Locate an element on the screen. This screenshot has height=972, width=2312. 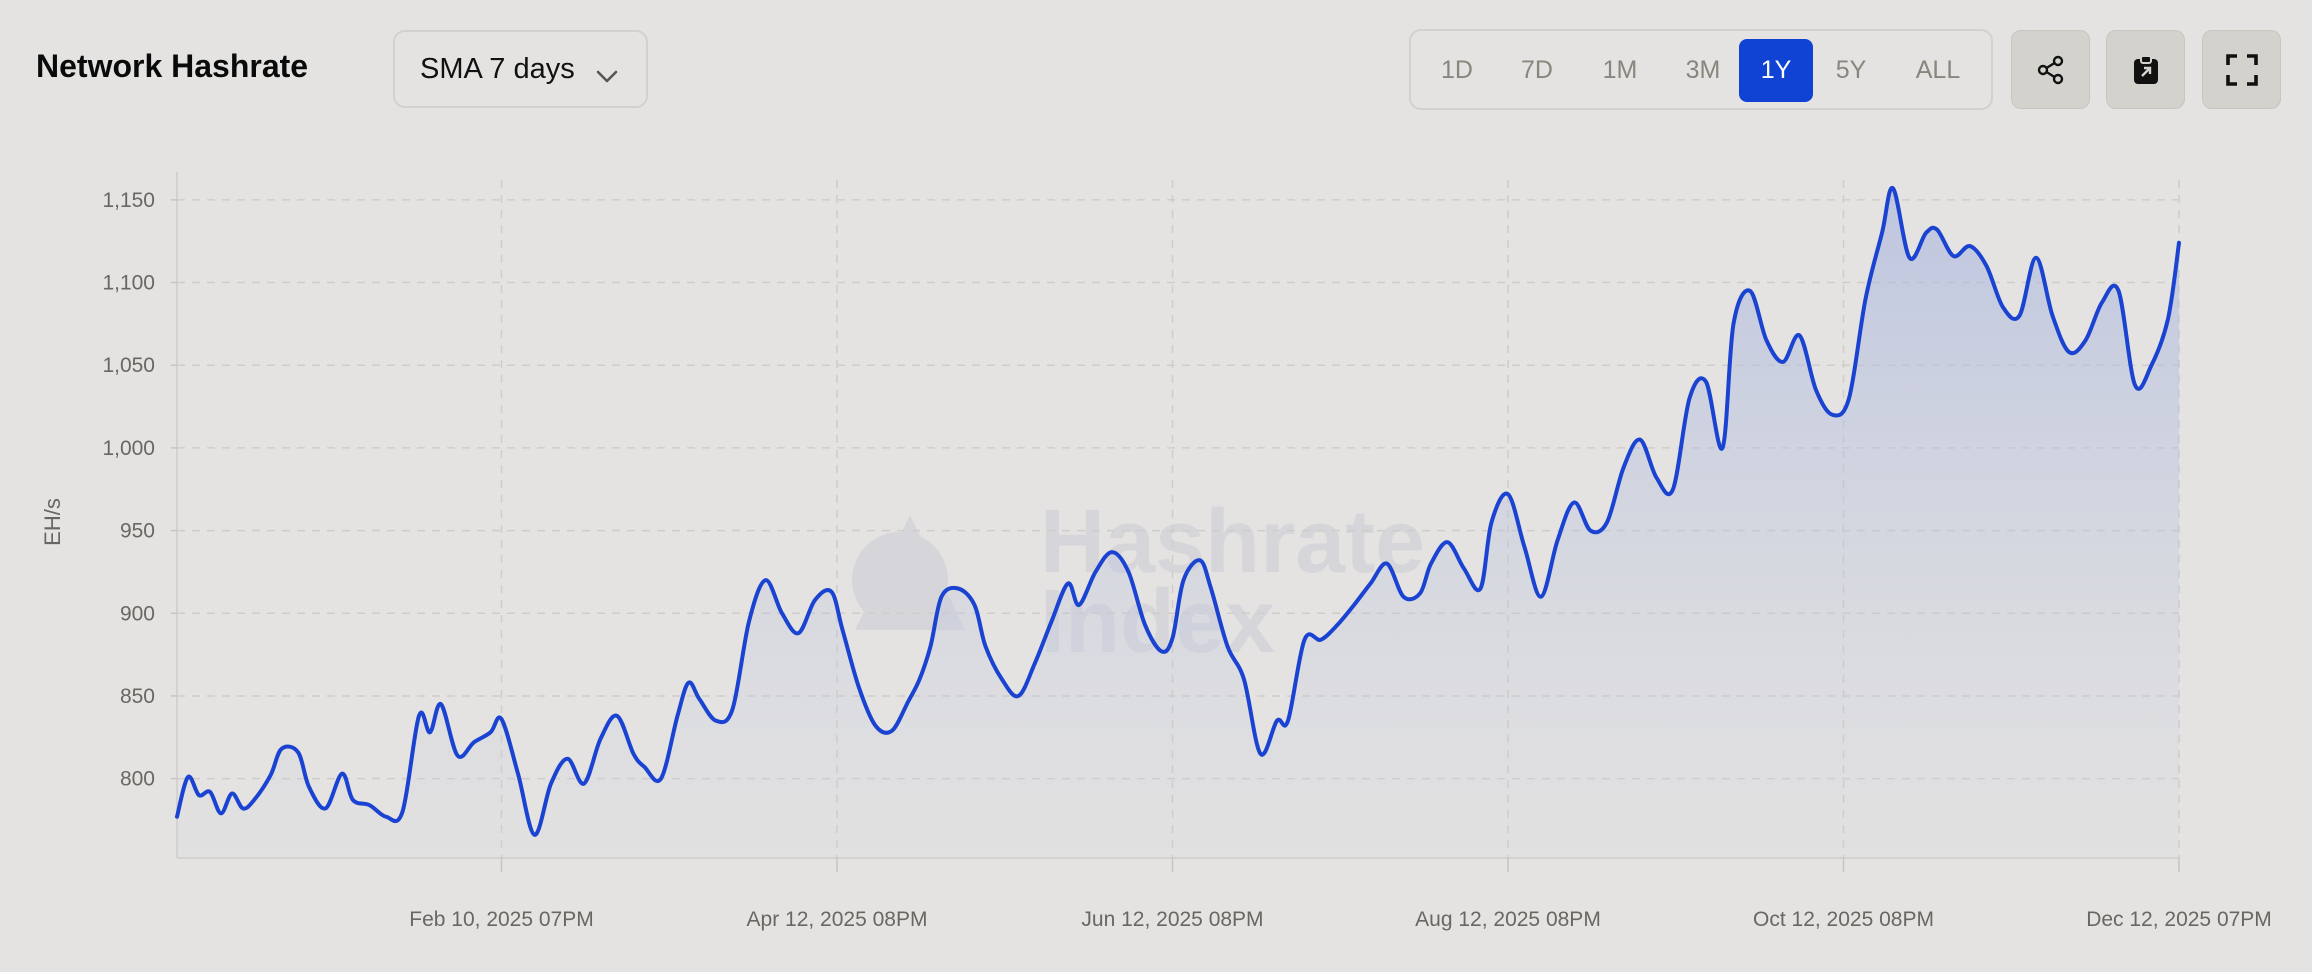
clipboard-icon is located at coordinates (2145, 69).